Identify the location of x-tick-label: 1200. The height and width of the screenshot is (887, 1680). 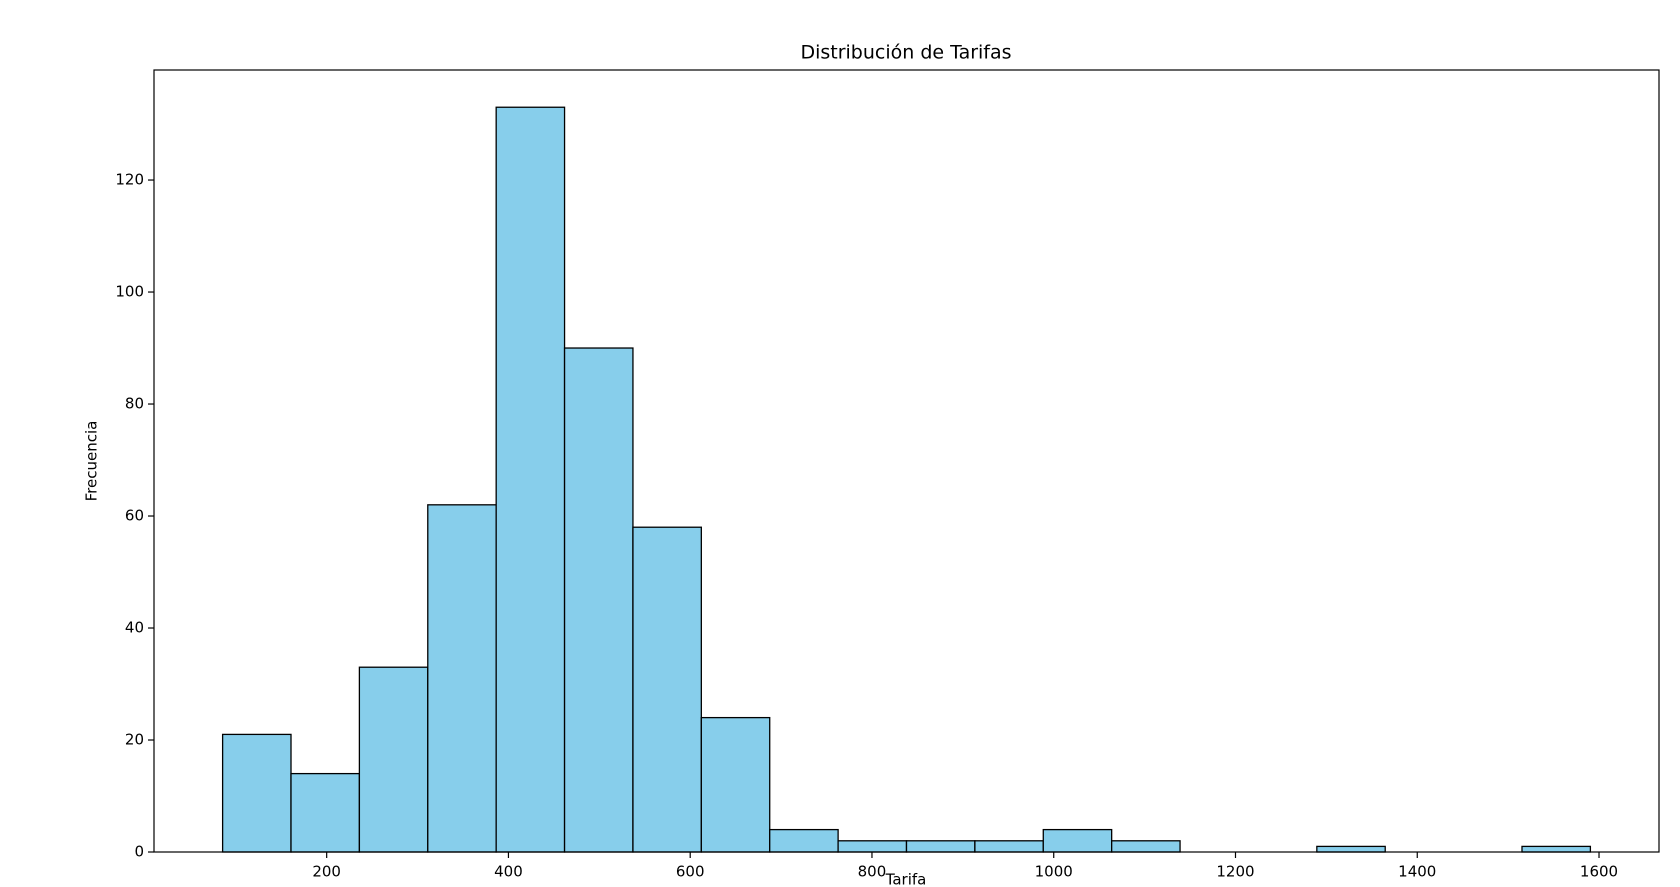
(1235, 872).